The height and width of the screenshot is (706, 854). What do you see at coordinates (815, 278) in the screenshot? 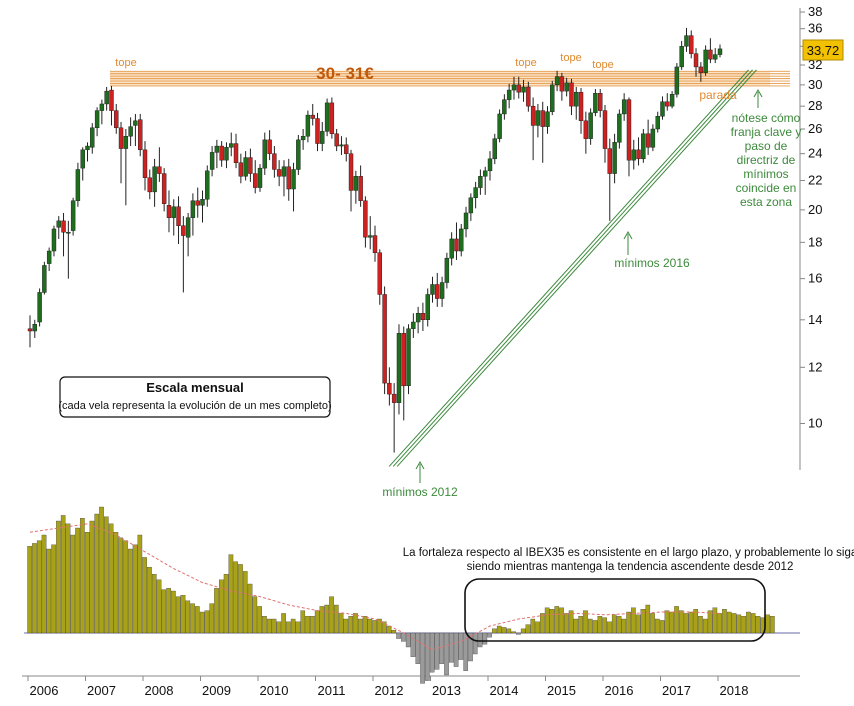
I see `price-tick-label: 16` at bounding box center [815, 278].